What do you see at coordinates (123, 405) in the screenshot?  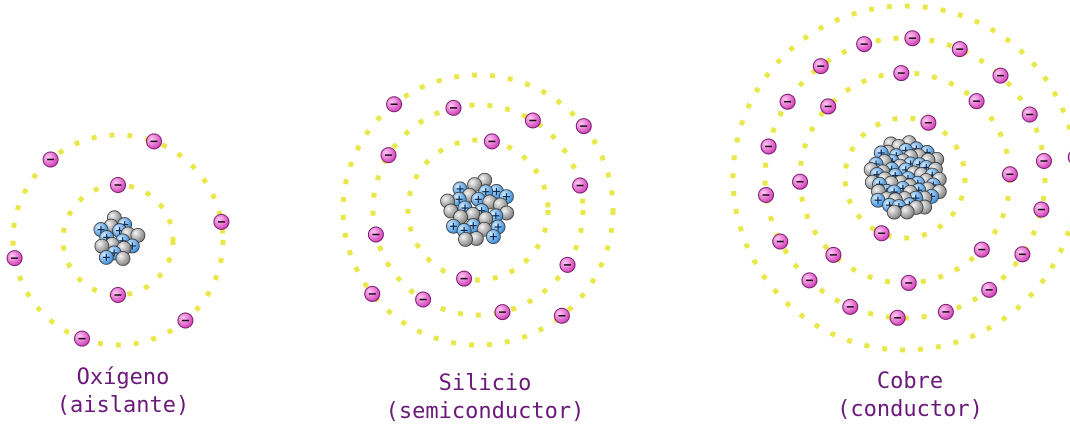 I see `atom-kind-oxygen: (aislante)` at bounding box center [123, 405].